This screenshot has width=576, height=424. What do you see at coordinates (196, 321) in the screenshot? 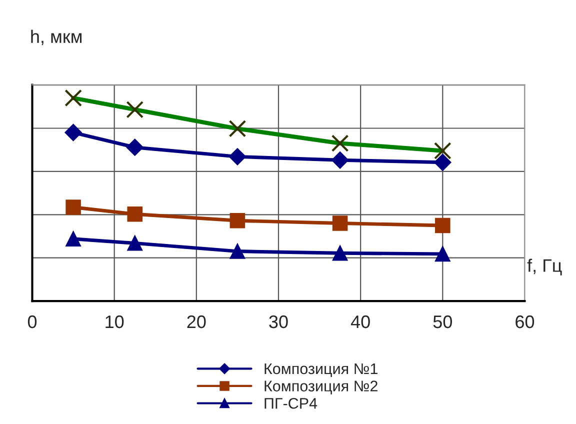
I see `x-tick-label: 20` at bounding box center [196, 321].